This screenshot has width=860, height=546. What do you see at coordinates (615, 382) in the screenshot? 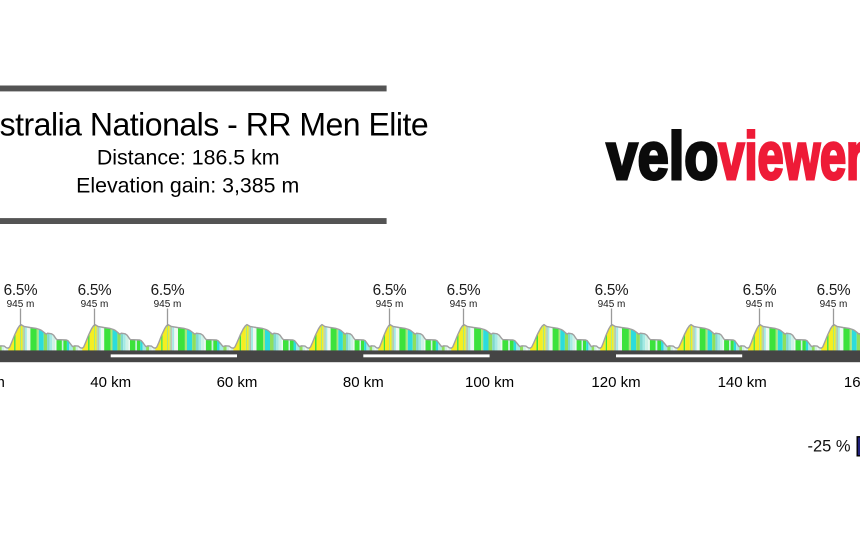
I see `svg-text: 120 km` at bounding box center [615, 382].